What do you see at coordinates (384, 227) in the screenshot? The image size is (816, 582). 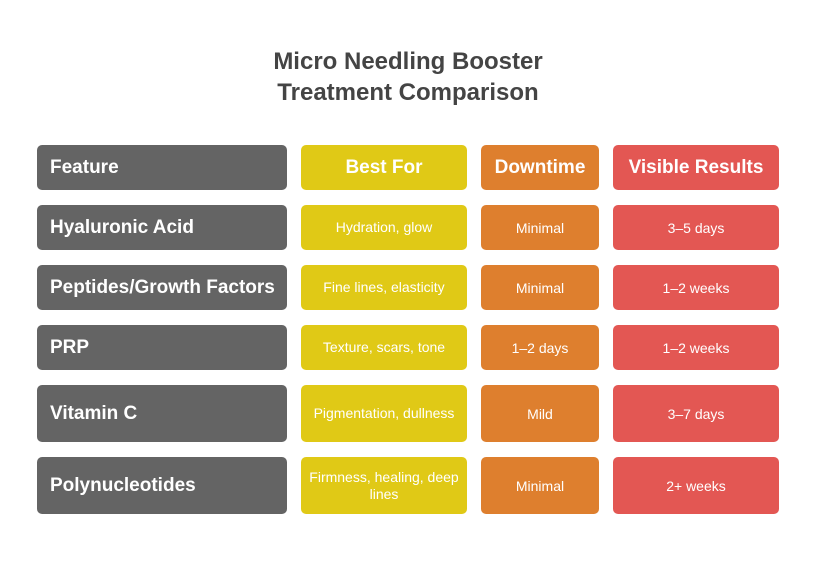 I see `cell-best-for: Hydration, glow` at bounding box center [384, 227].